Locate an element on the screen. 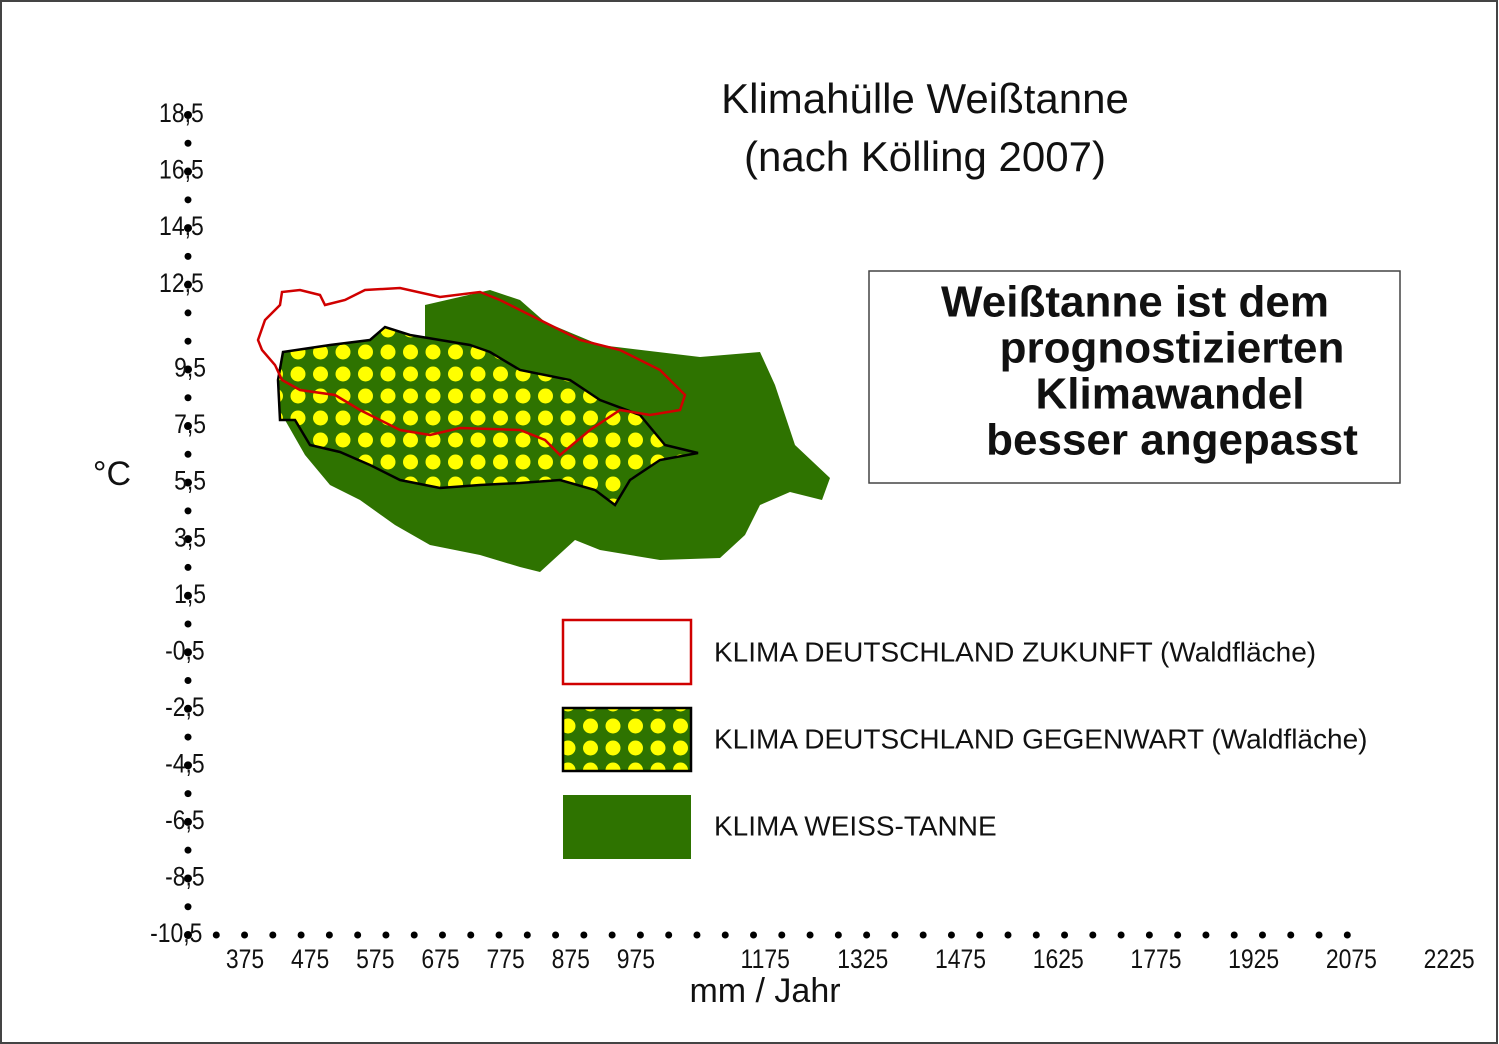 Image resolution: width=1499 pixels, height=1044 pixels. x-axis-label: mm / Jahr is located at coordinates (764, 991).